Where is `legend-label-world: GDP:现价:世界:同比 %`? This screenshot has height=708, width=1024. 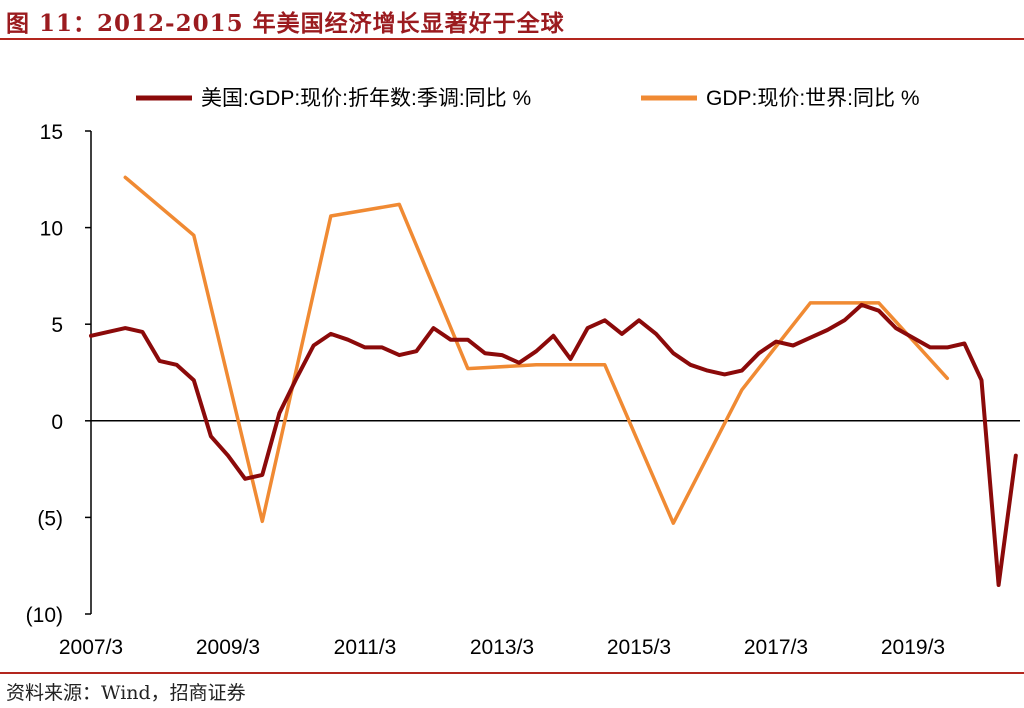
legend-label-world: GDP:现价:世界:同比 % is located at coordinates (813, 98).